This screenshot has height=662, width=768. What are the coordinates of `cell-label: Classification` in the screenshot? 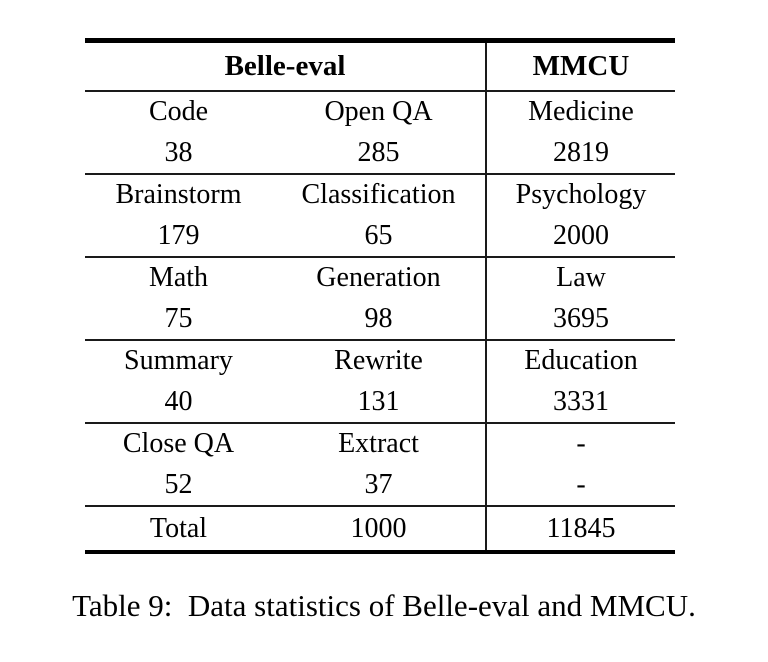 It's located at (378, 194).